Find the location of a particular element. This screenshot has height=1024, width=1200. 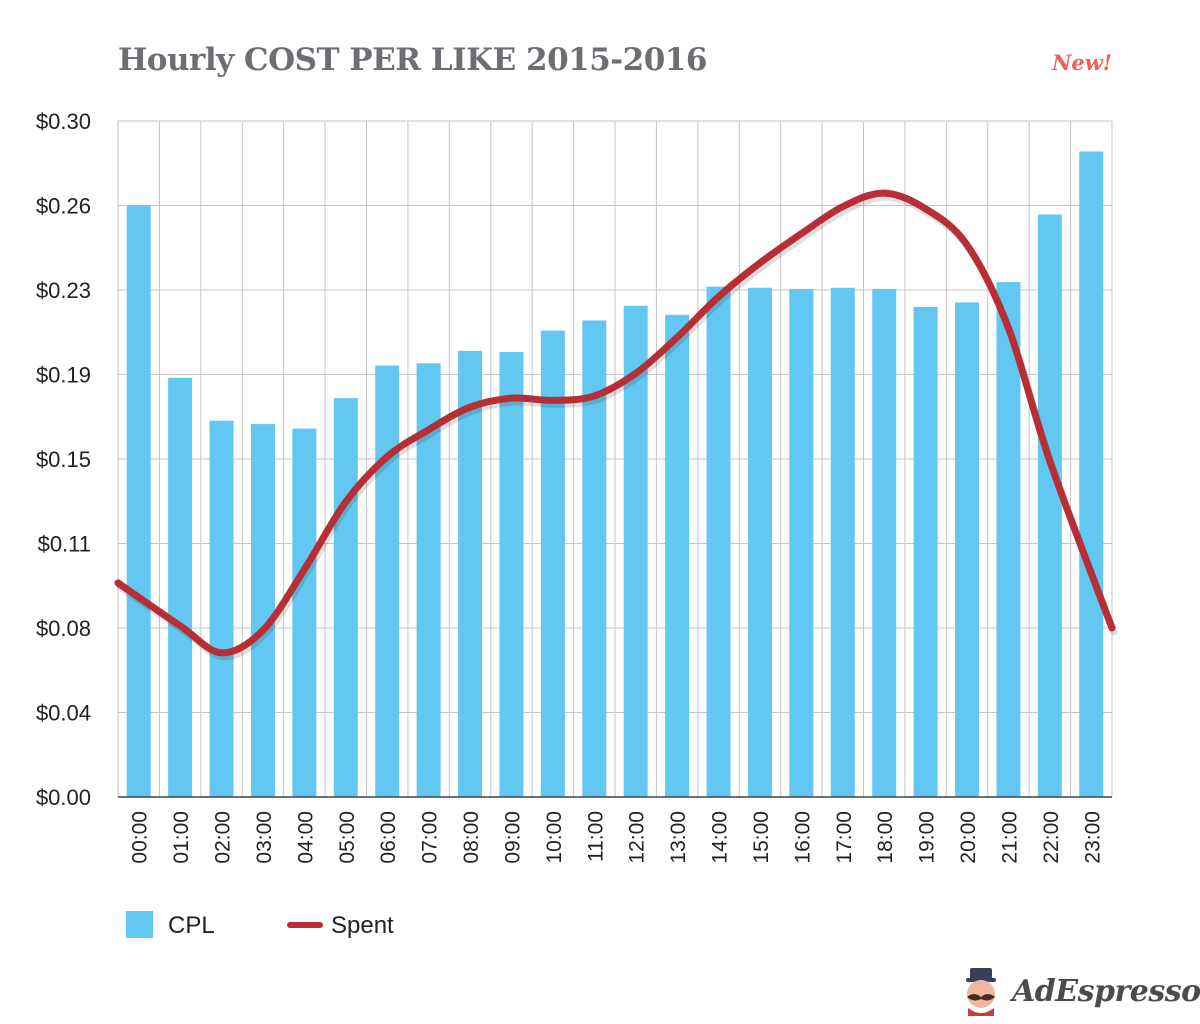

x-tick-label: 02:00 is located at coordinates (223, 837).